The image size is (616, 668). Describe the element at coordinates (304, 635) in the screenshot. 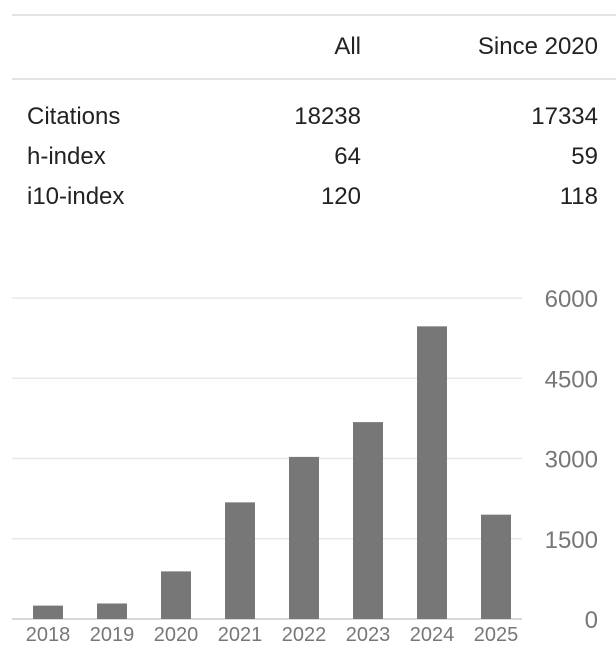

I see `x-tick-label: 2022` at that location.